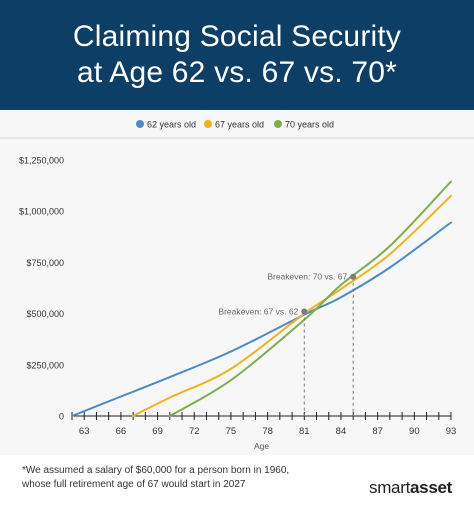 The height and width of the screenshot is (507, 474). What do you see at coordinates (236, 72) in the screenshot?
I see `chart-title-line2: at Age 62 vs. 67 vs. 70*` at bounding box center [236, 72].